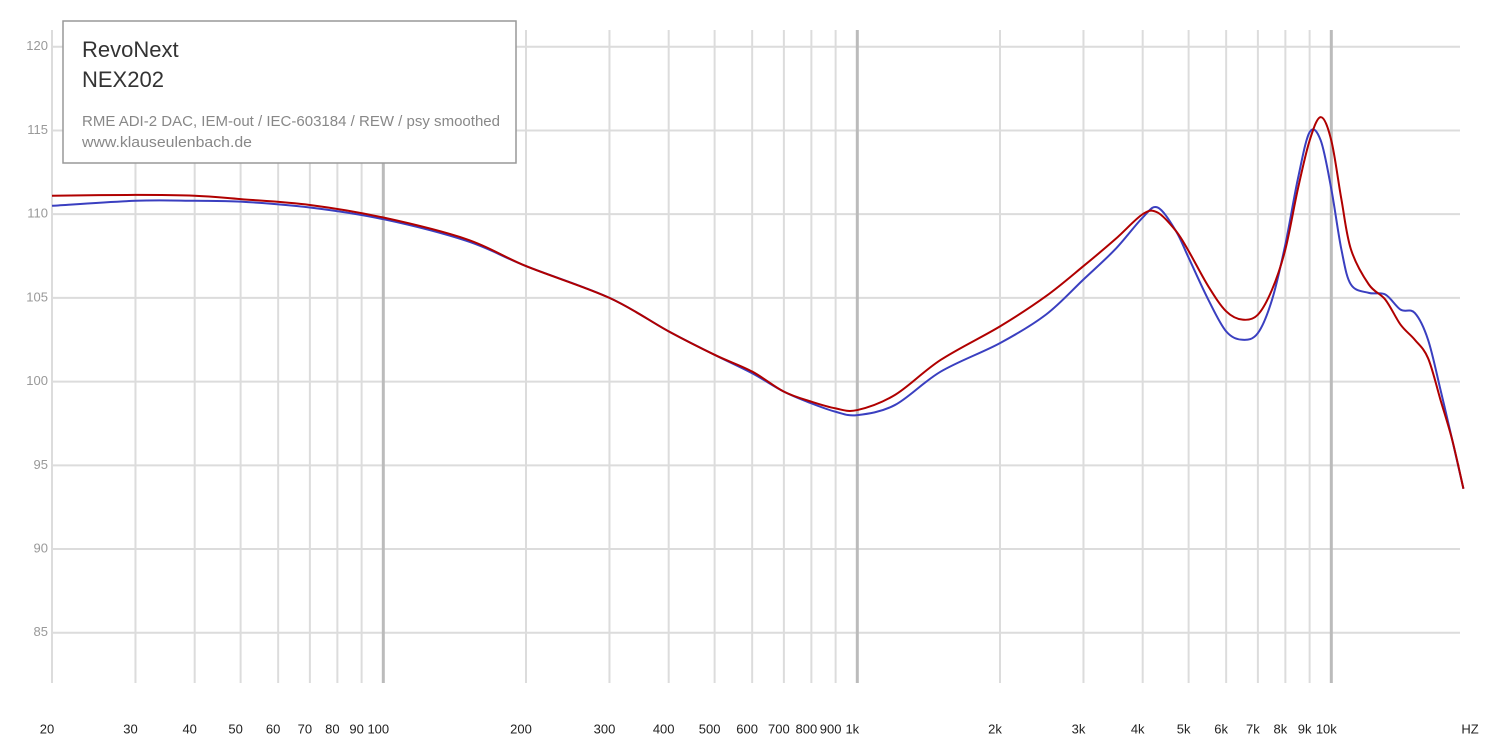  I want to click on x-axis-label: HZ, so click(1469, 728).